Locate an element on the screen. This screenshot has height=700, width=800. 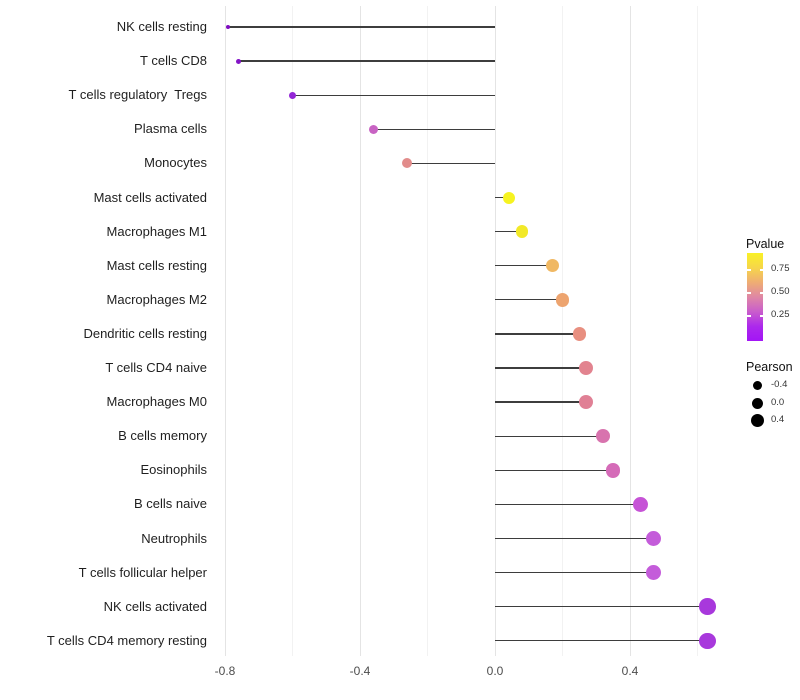
pearson-legend-label: -0.4 is located at coordinates (779, 384).